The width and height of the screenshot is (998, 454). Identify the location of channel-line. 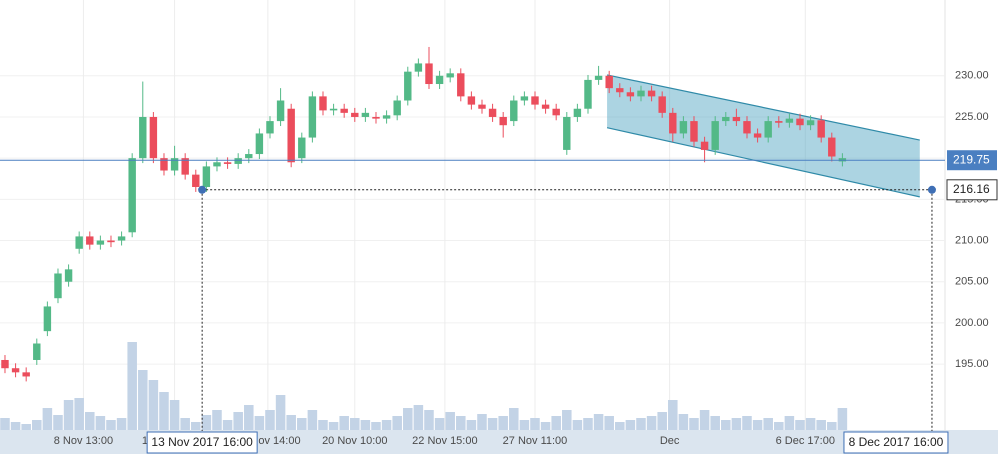
(763, 107).